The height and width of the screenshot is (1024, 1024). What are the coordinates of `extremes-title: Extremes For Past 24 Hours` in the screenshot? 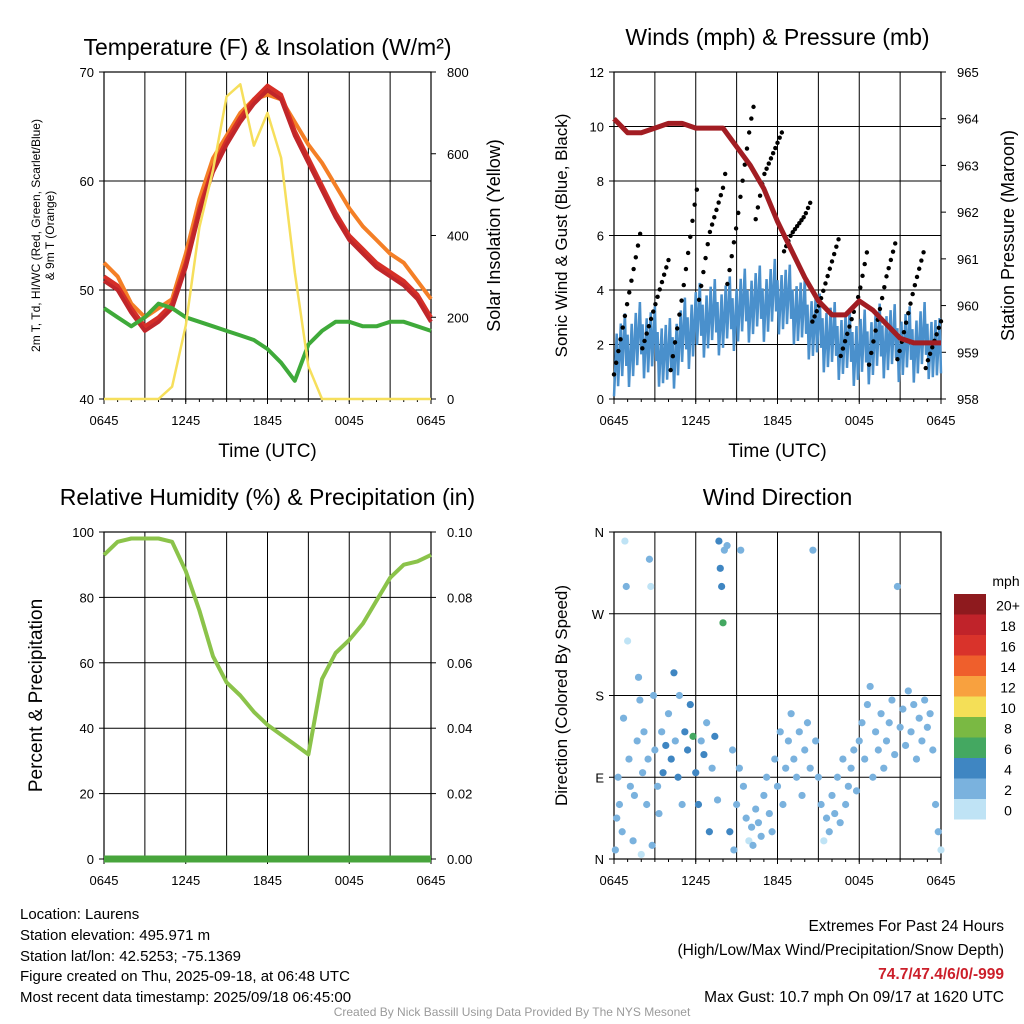 It's located at (906, 926).